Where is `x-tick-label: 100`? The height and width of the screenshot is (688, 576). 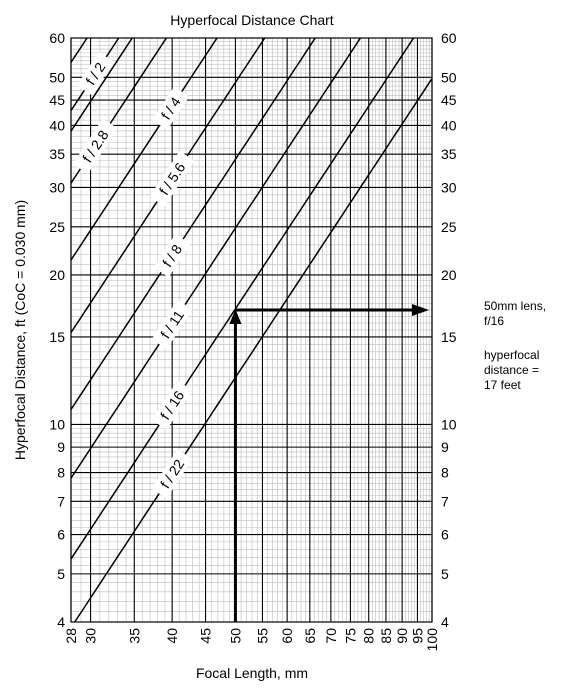
x-tick-label: 100 is located at coordinates (432, 640).